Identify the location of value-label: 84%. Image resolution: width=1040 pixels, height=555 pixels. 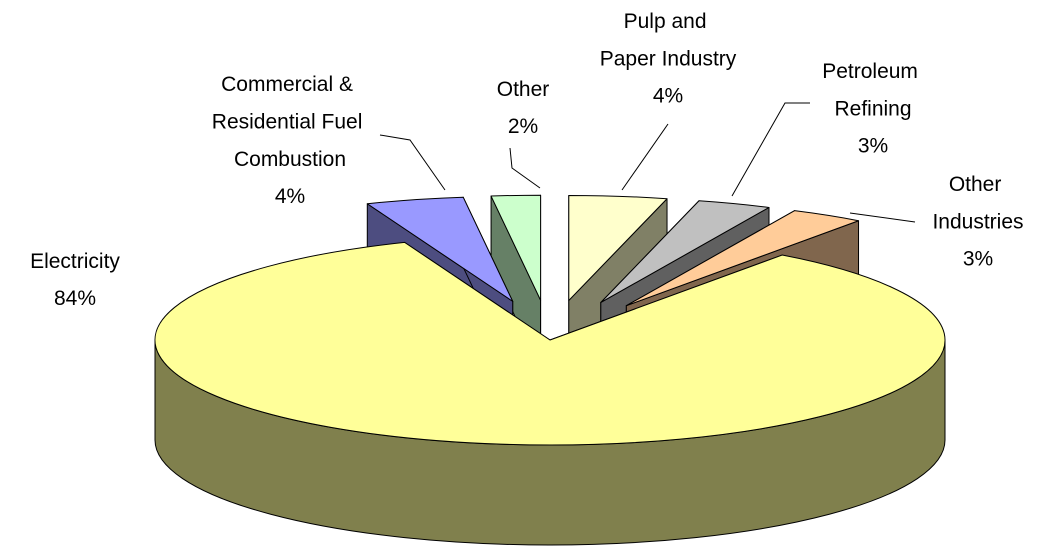
(75, 298).